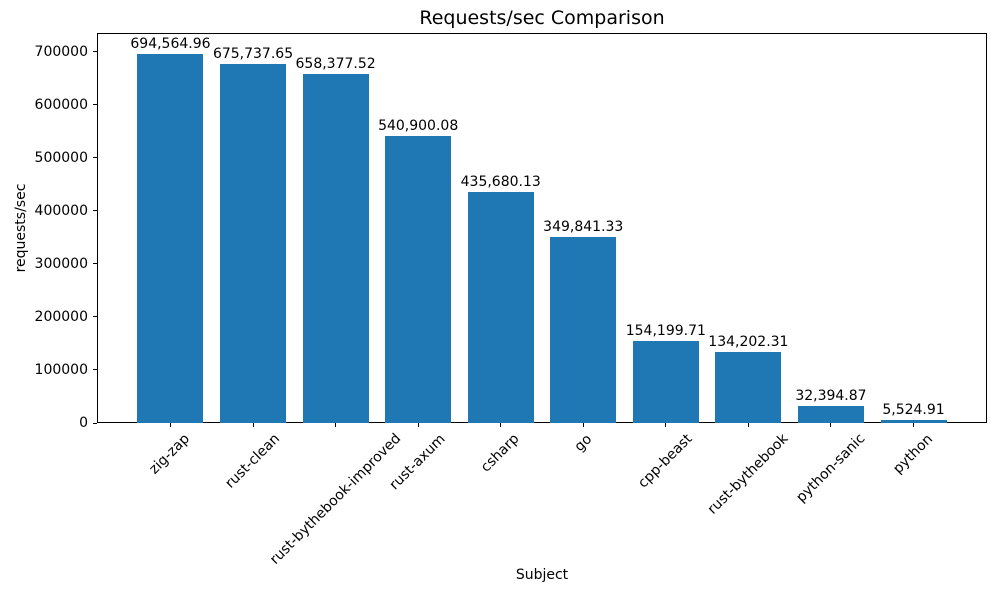  Describe the element at coordinates (61, 316) in the screenshot. I see `y-tick-label: 200000` at that location.